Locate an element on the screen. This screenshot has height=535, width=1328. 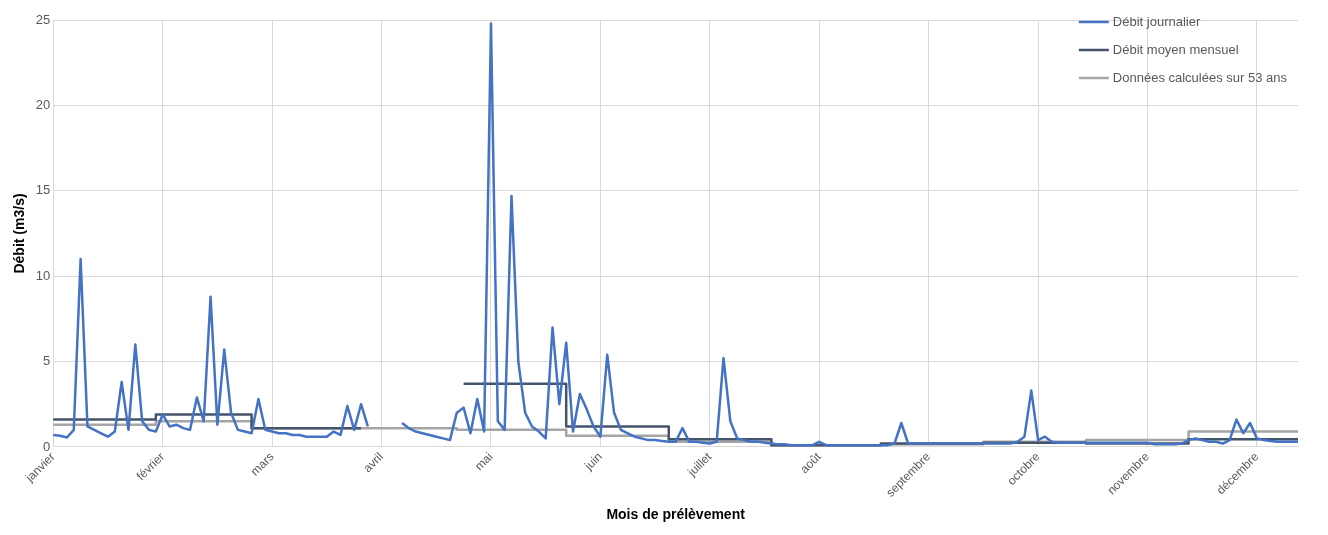
x-tick-label: juin is located at coordinates (593, 461).